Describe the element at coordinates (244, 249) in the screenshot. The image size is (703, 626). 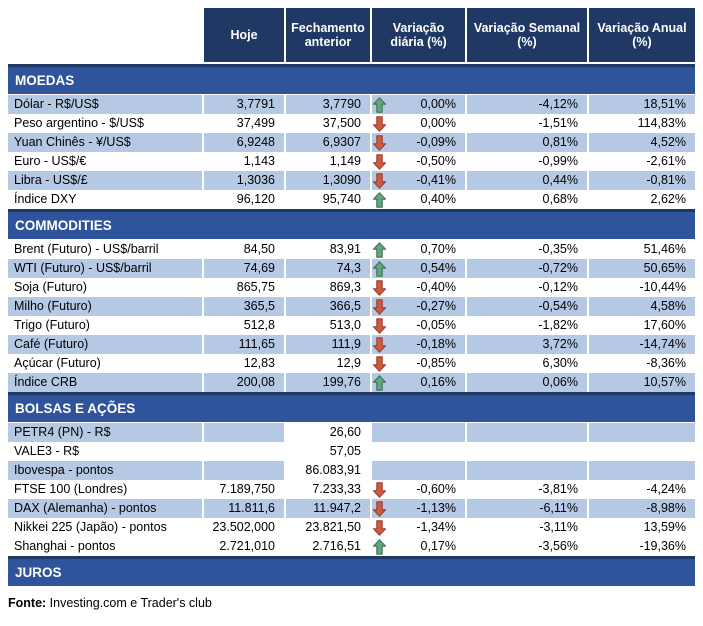
I see `cell-today: 84,50` at that location.